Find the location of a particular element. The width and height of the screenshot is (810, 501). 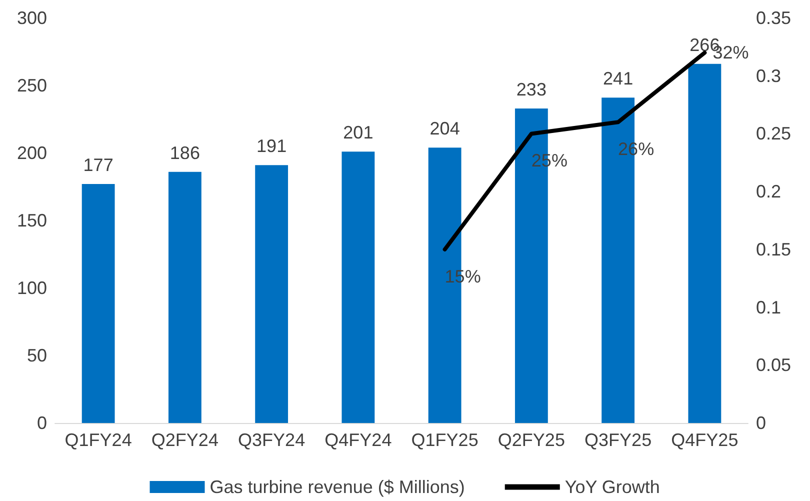

y-tick-label: 50 is located at coordinates (36, 356).